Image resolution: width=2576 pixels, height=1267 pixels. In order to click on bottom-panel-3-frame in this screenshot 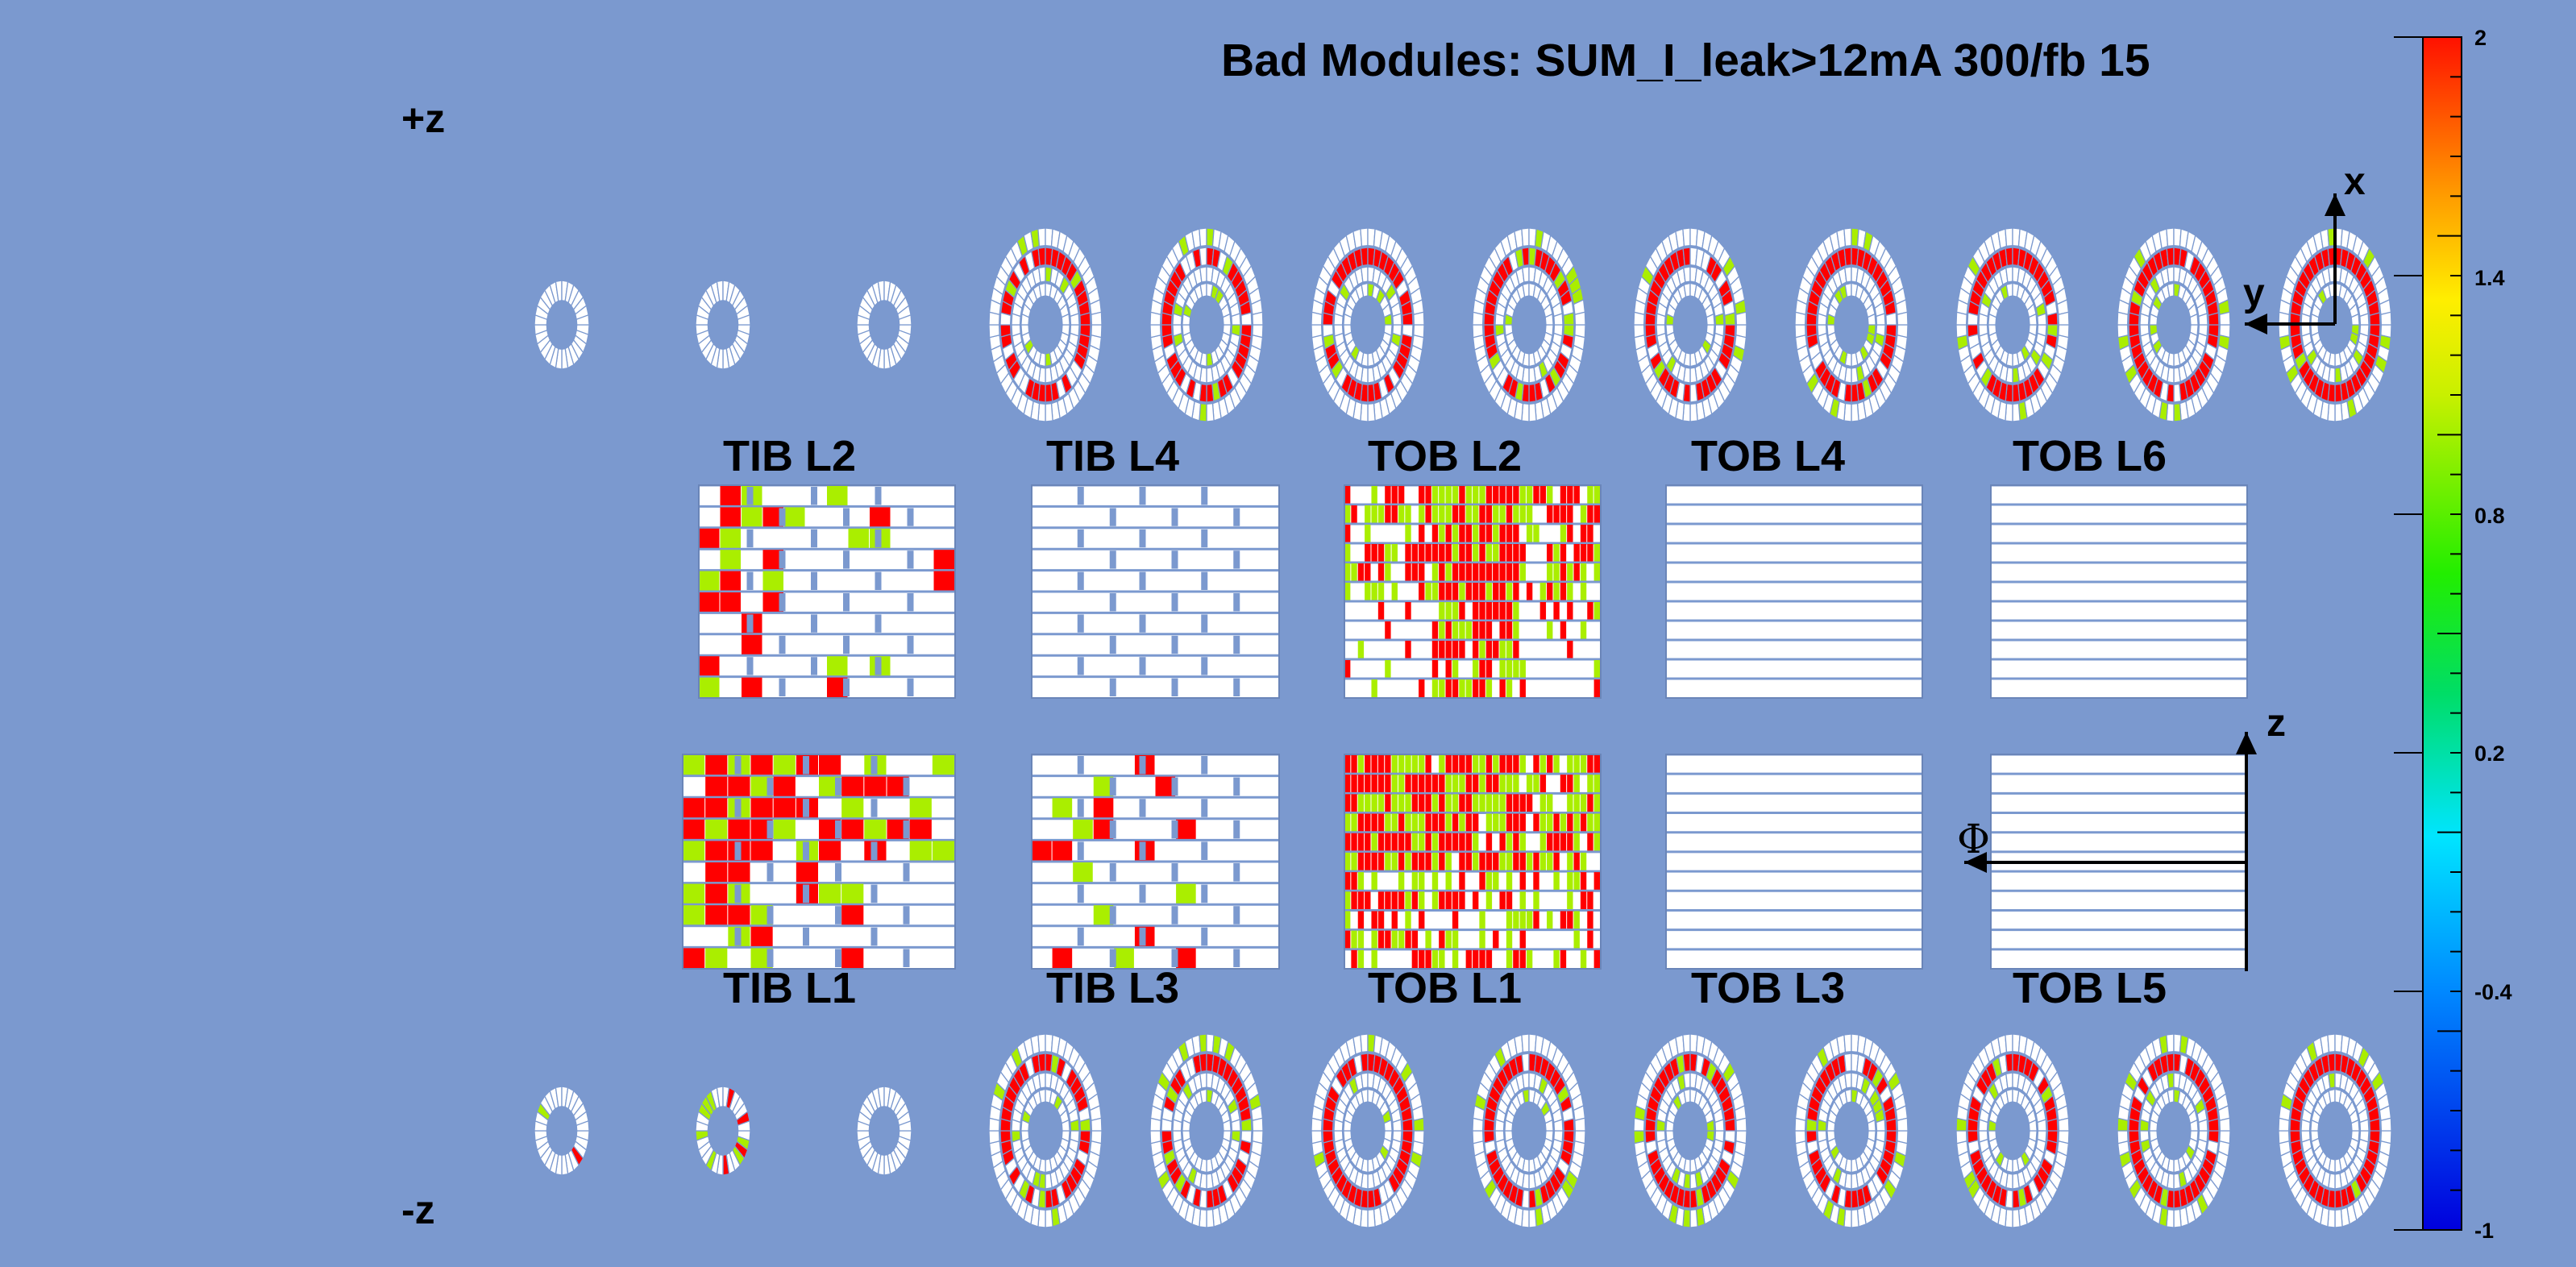, I will do `click(1794, 862)`.